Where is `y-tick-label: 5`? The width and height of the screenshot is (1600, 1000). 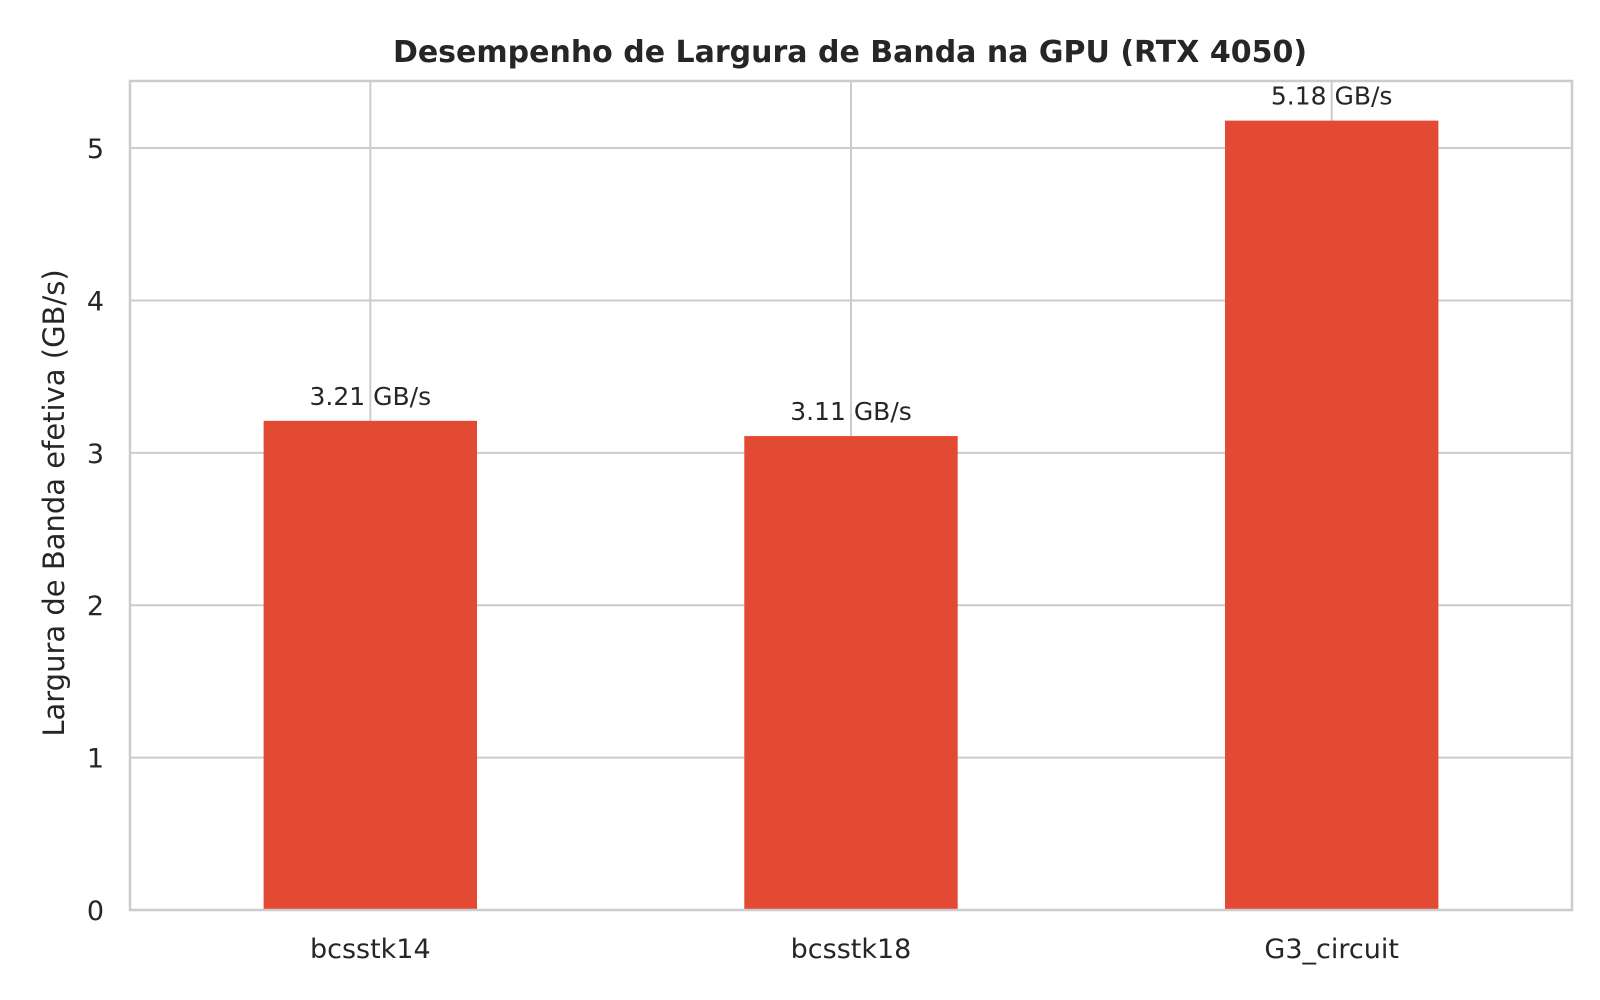
y-tick-label: 5 is located at coordinates (95, 149).